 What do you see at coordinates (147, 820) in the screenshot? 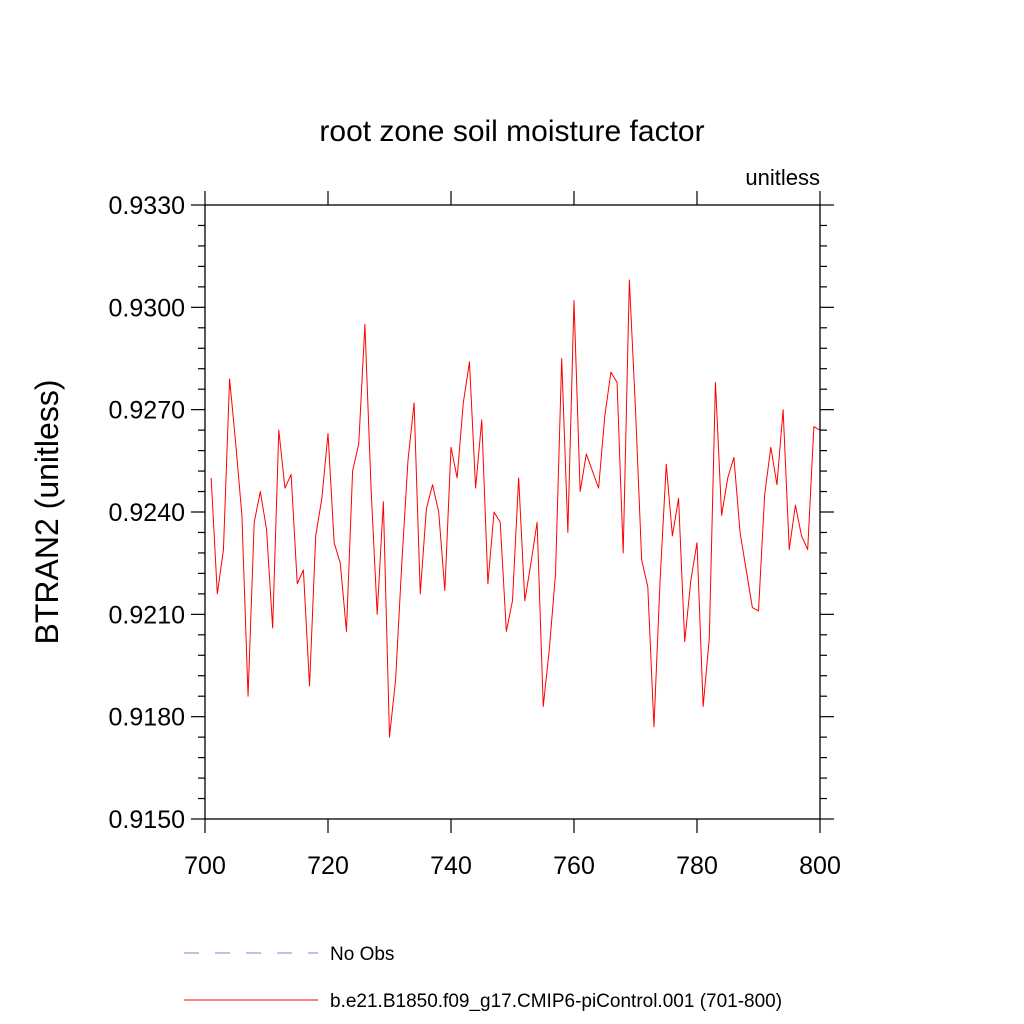
I see `y-tick-label: 0.9150` at bounding box center [147, 820].